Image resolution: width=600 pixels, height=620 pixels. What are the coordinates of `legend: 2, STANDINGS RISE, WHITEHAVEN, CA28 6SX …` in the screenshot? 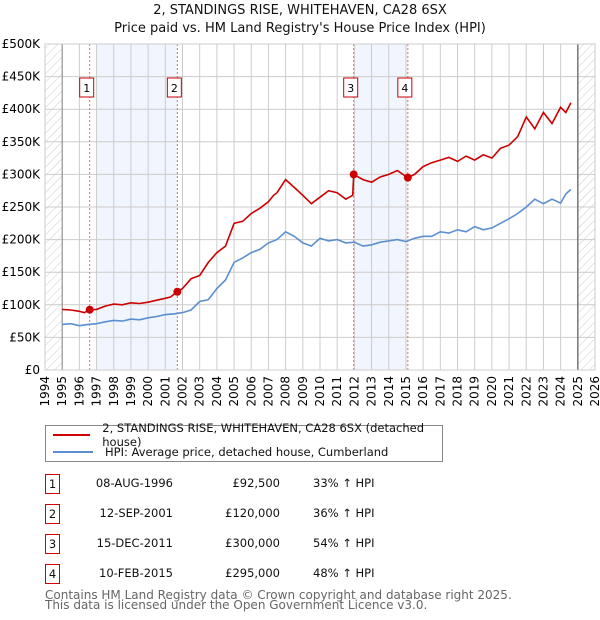 It's located at (244, 441).